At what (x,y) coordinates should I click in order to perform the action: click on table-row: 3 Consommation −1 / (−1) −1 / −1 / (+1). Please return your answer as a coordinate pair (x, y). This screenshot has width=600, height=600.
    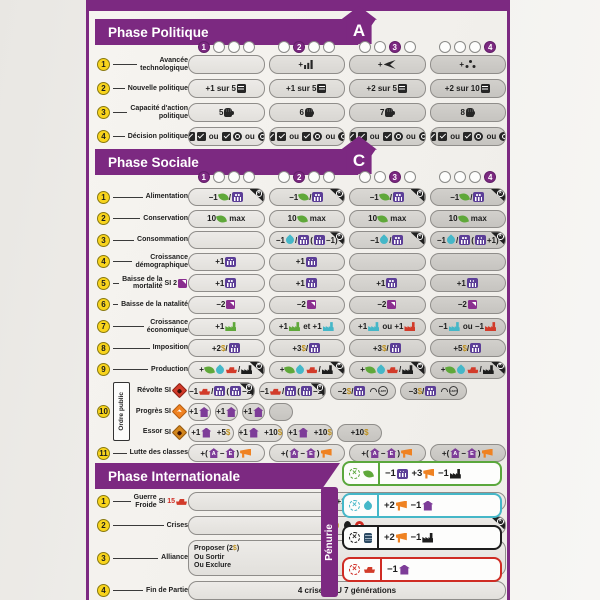
    Looking at the image, I should click on (301, 240).